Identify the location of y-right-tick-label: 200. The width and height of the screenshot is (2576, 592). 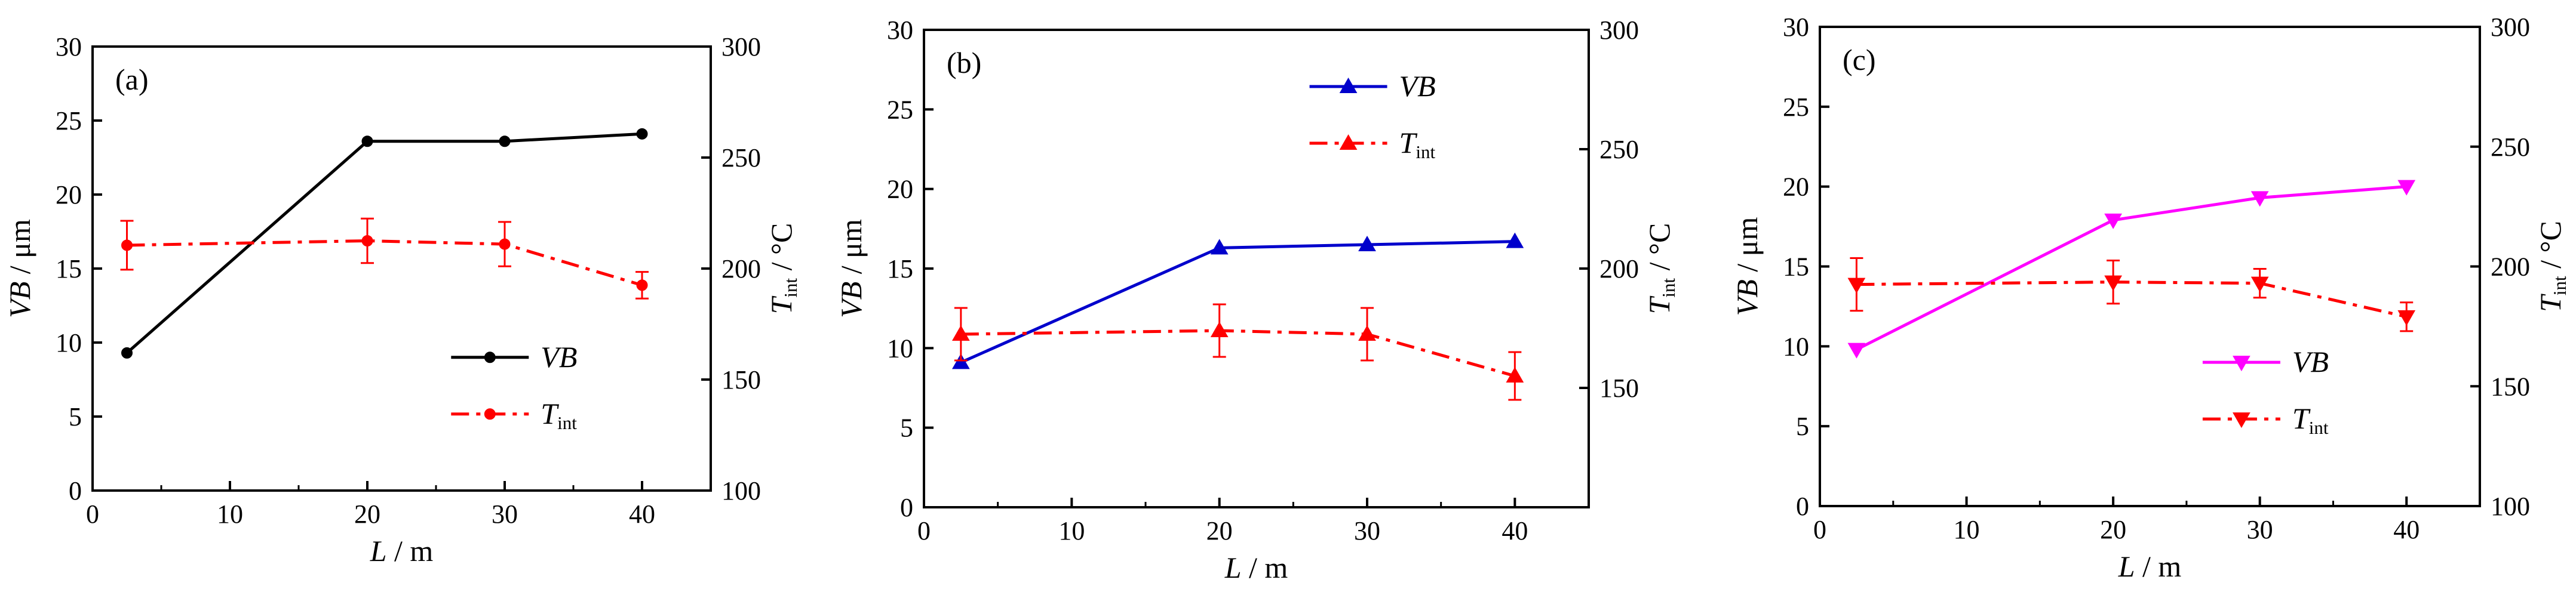
(741, 268).